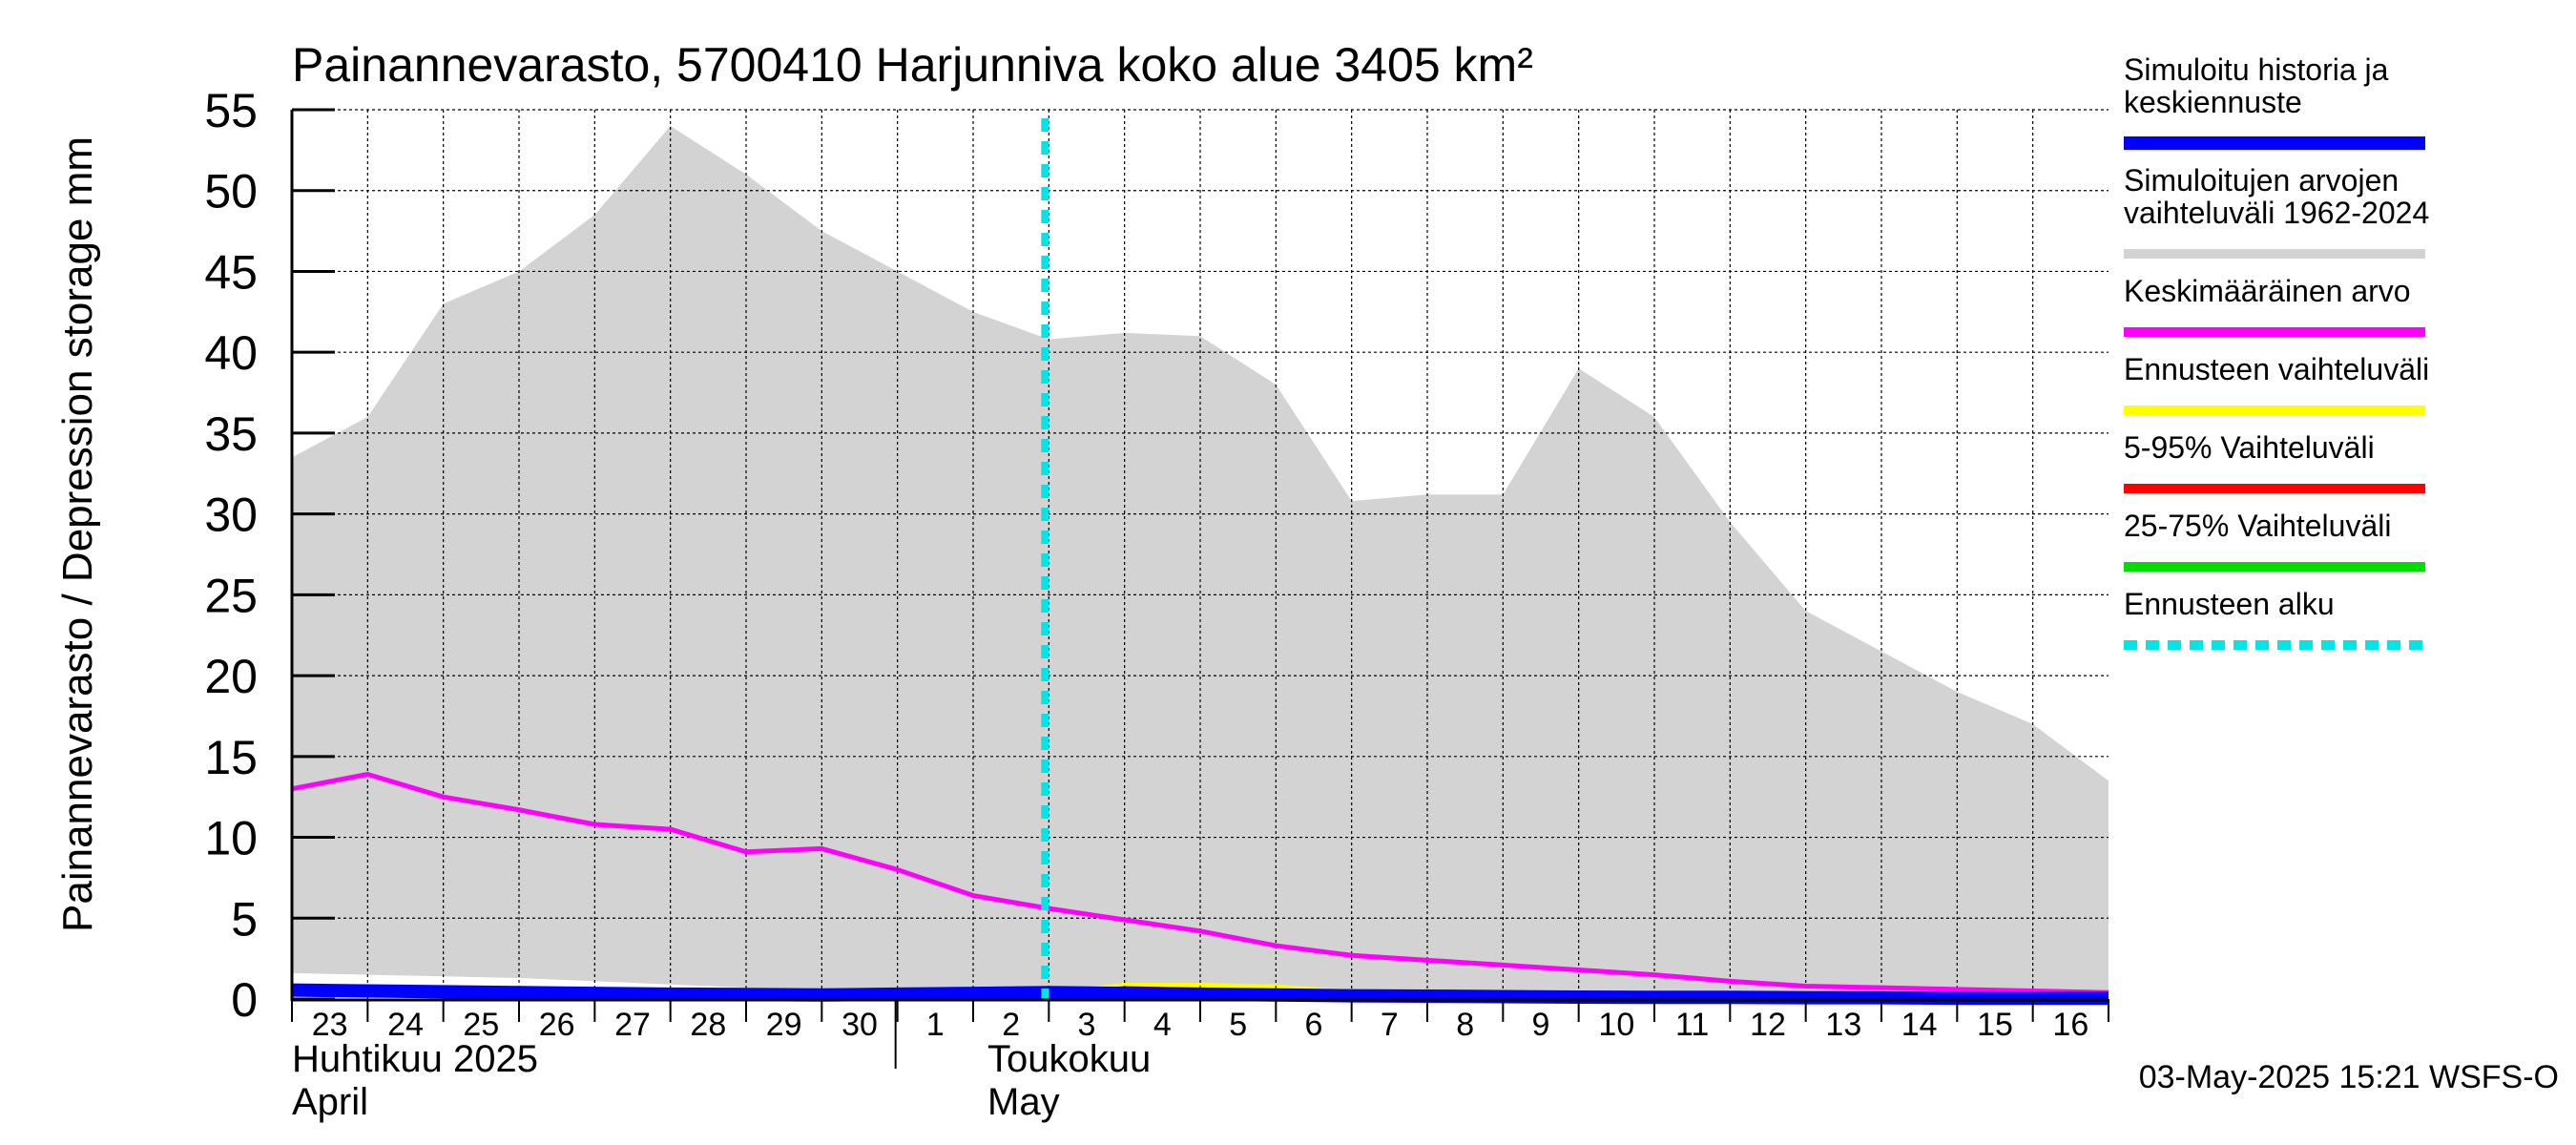  I want to click on y-tick-label-20: 20, so click(231, 676).